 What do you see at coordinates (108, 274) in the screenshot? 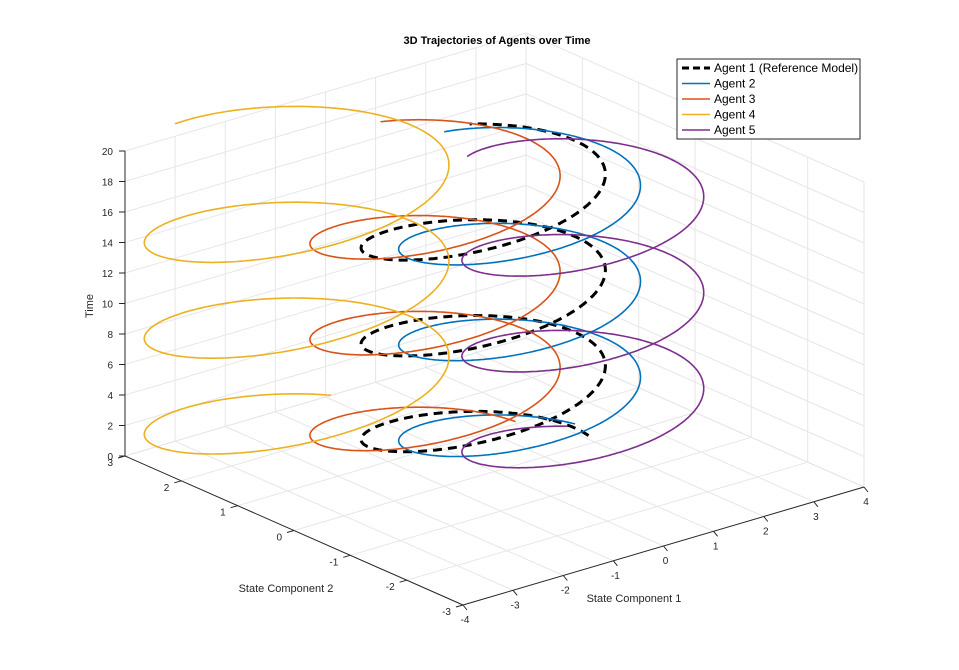
I see `z-tick-label: 12` at bounding box center [108, 274].